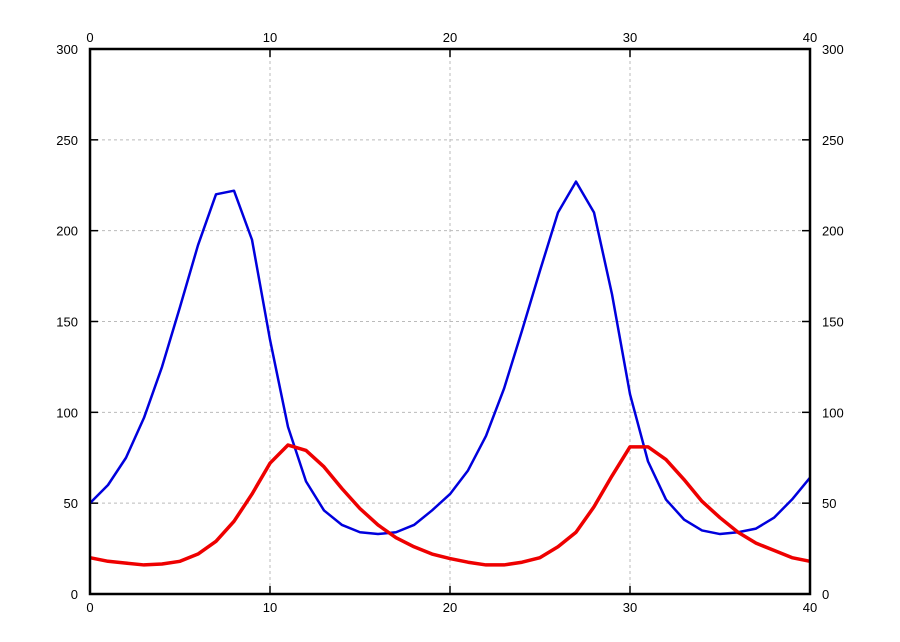  Describe the element at coordinates (833, 140) in the screenshot. I see `y-tick-label-right: 250` at that location.